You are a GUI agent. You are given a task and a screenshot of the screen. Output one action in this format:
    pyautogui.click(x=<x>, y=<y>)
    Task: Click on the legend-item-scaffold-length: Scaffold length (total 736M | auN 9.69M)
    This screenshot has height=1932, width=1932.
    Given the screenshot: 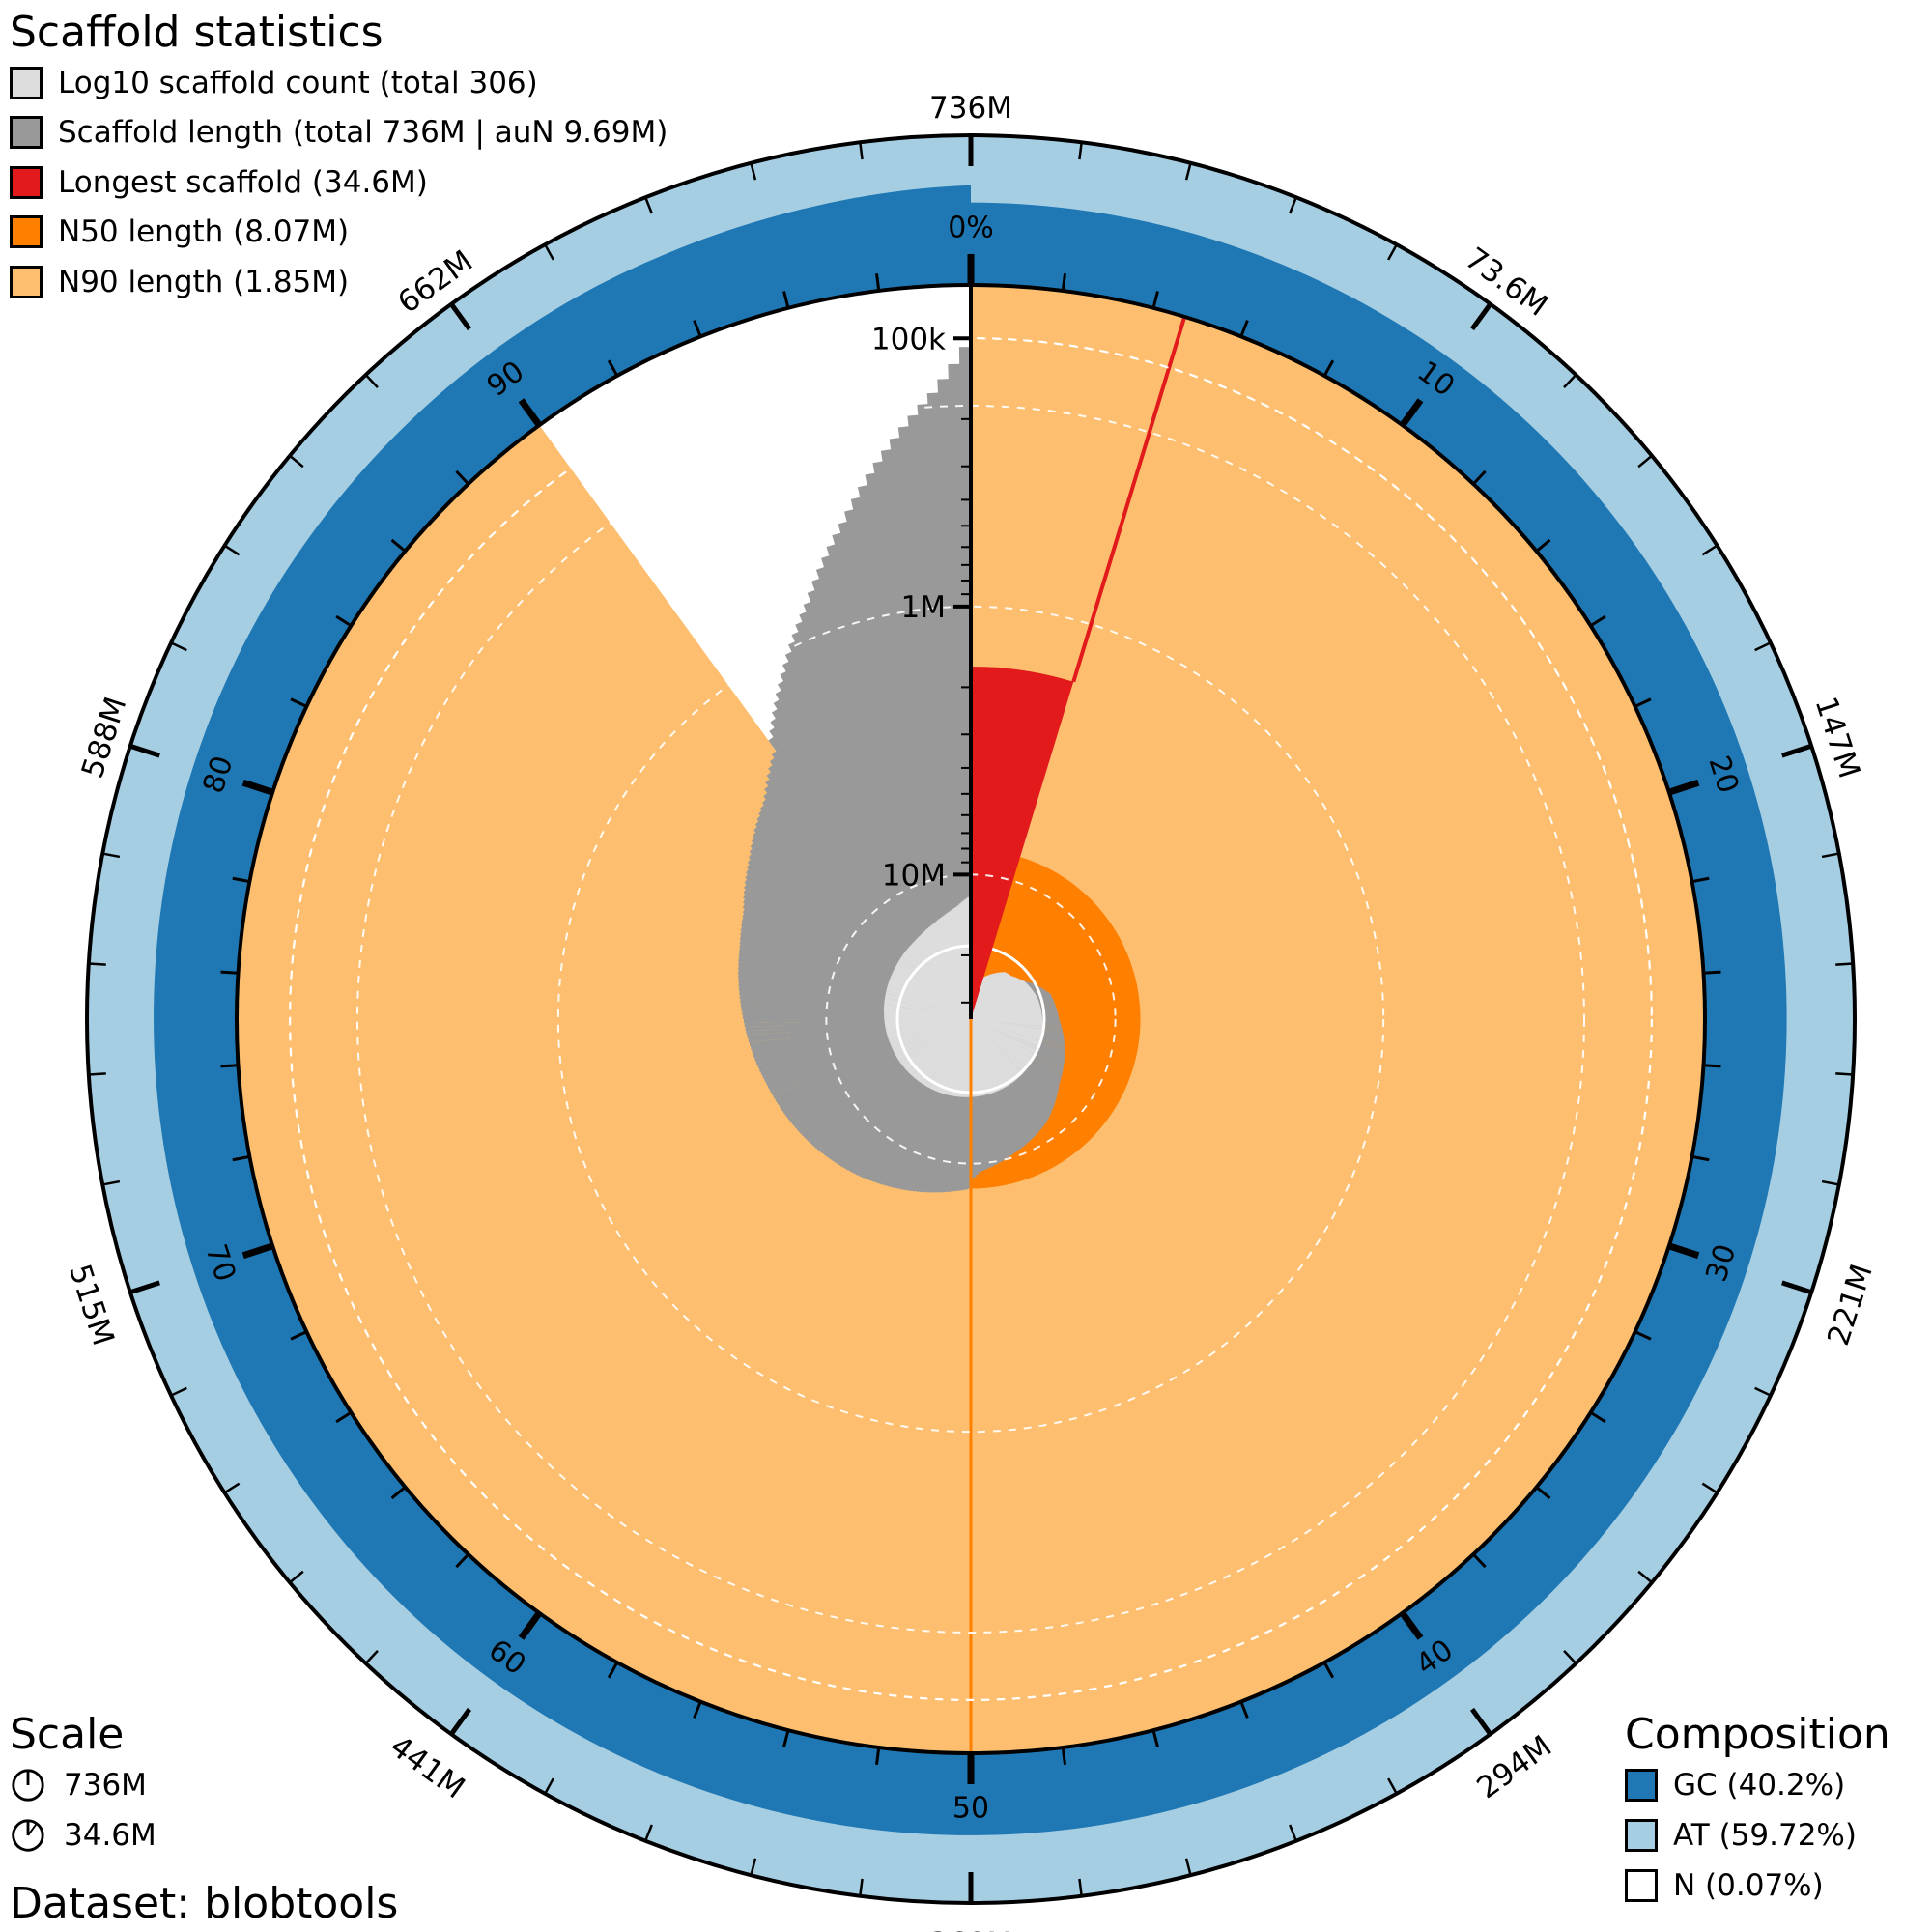 What is the action you would take?
    pyautogui.click(x=339, y=133)
    